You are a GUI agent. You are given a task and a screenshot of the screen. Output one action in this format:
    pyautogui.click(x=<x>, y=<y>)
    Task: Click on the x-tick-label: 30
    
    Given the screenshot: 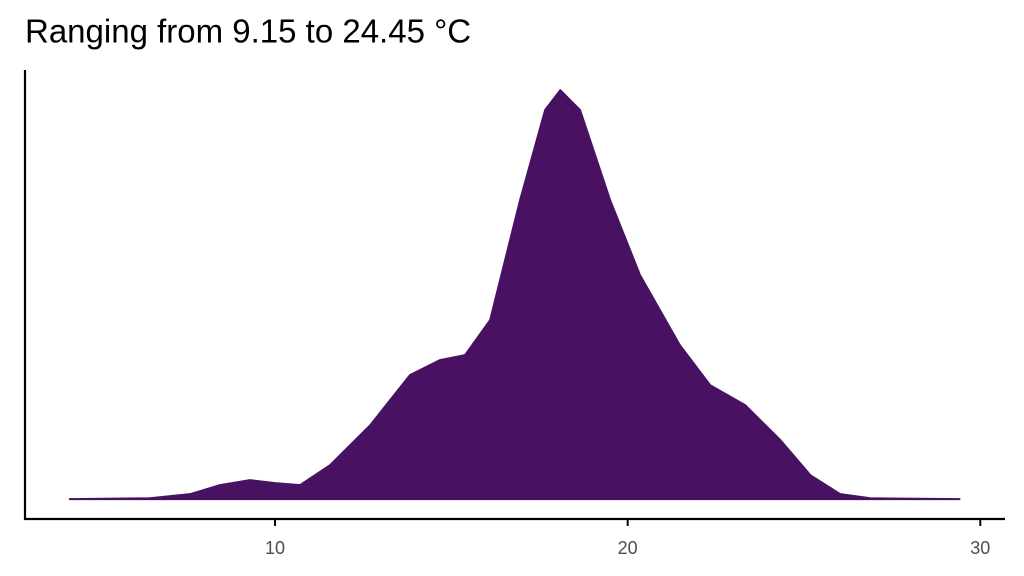 What is the action you would take?
    pyautogui.click(x=980, y=548)
    